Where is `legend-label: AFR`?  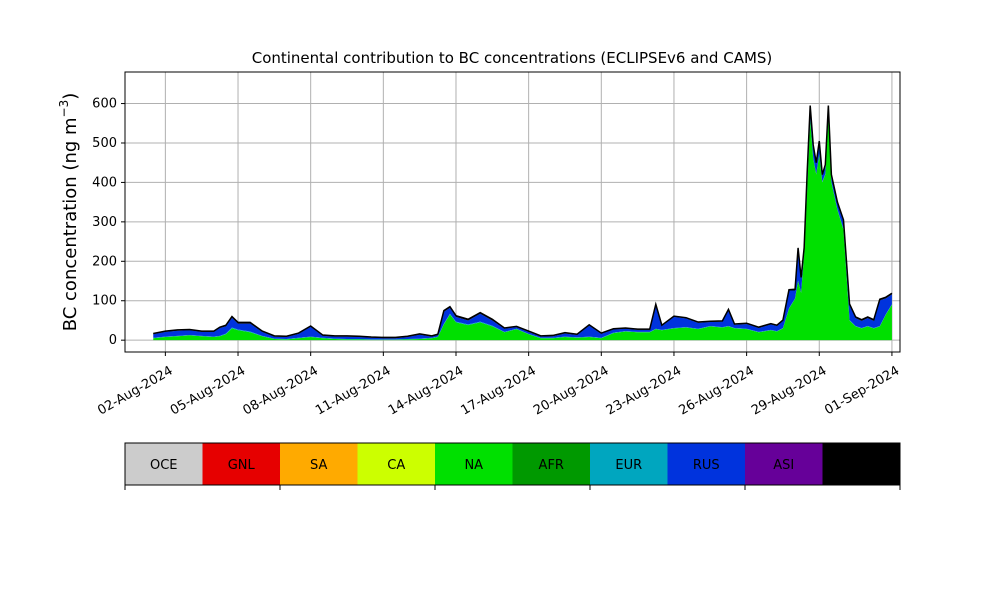 legend-label: AFR is located at coordinates (551, 465).